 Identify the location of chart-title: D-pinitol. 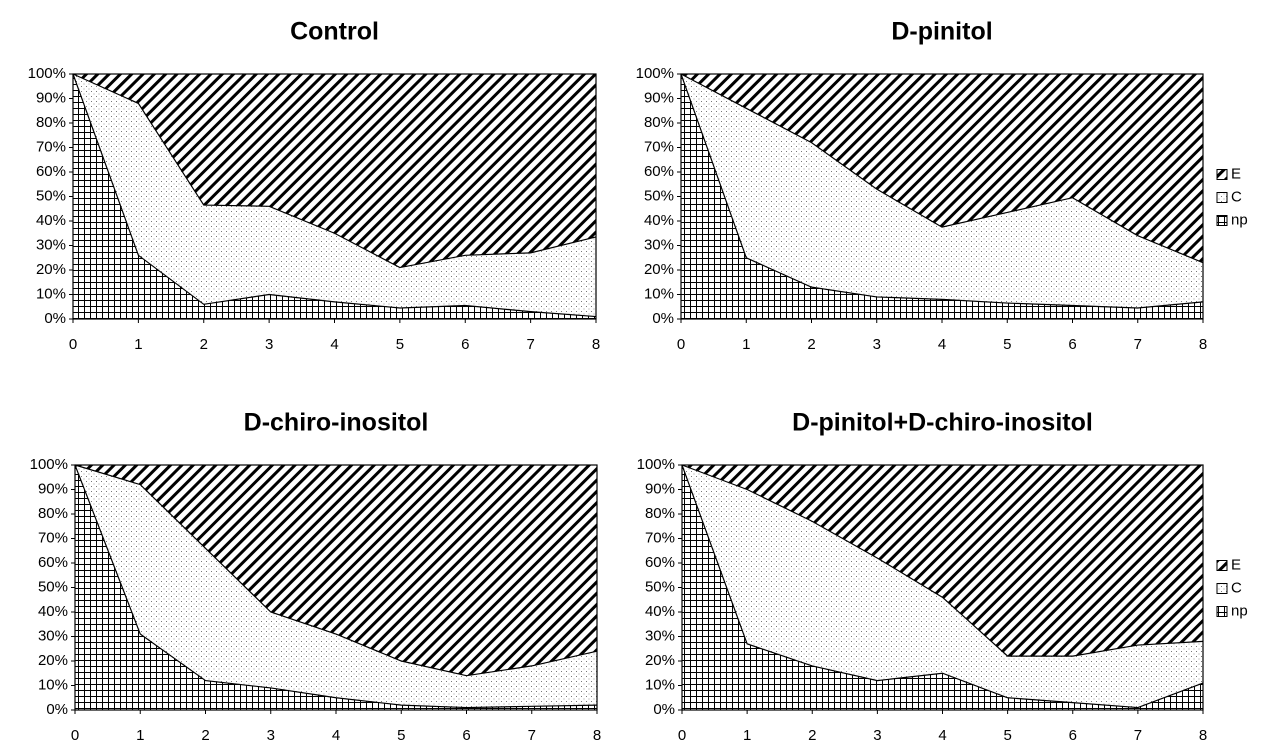
(941, 32).